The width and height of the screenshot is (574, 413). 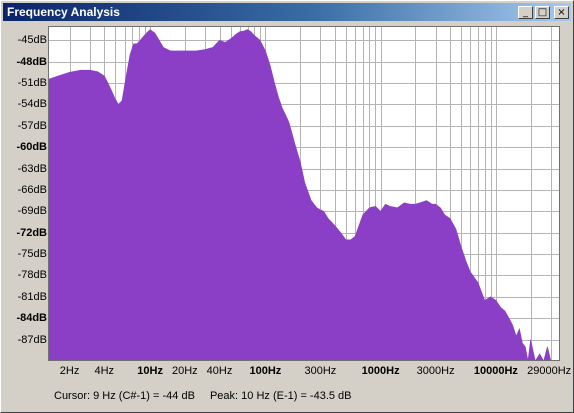 What do you see at coordinates (31, 318) in the screenshot?
I see `y-tick-label: -84dB` at bounding box center [31, 318].